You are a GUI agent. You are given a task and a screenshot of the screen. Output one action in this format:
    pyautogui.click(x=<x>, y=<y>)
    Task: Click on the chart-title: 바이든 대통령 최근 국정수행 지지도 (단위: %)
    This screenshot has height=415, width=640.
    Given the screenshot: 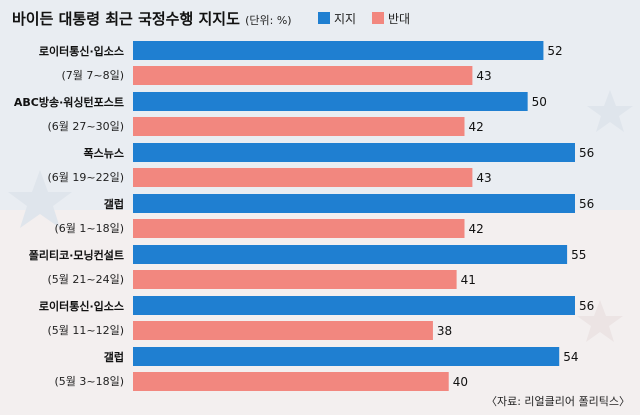 What is the action you would take?
    pyautogui.click(x=152, y=18)
    